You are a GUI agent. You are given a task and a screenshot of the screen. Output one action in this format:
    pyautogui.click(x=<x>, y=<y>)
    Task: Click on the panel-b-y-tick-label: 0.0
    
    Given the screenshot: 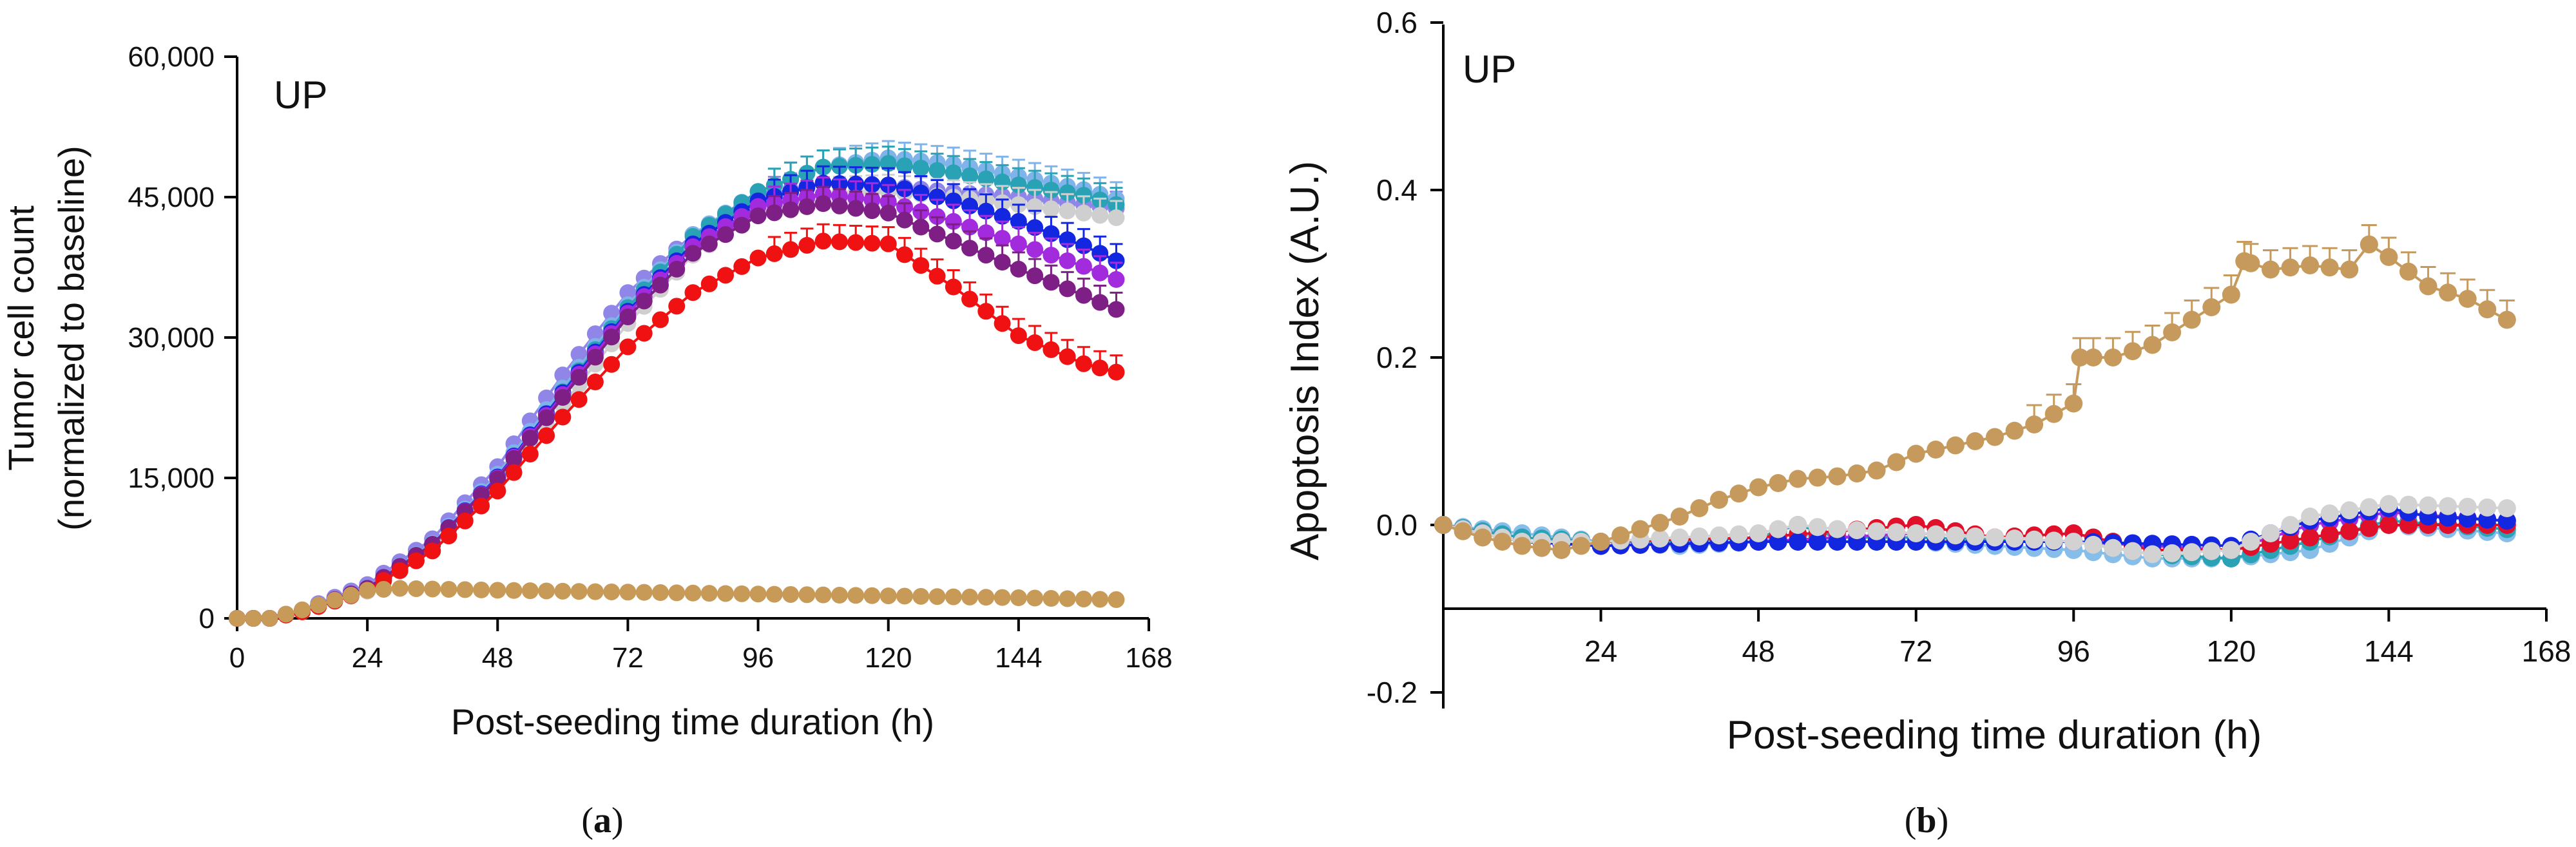 What is the action you would take?
    pyautogui.click(x=1397, y=525)
    